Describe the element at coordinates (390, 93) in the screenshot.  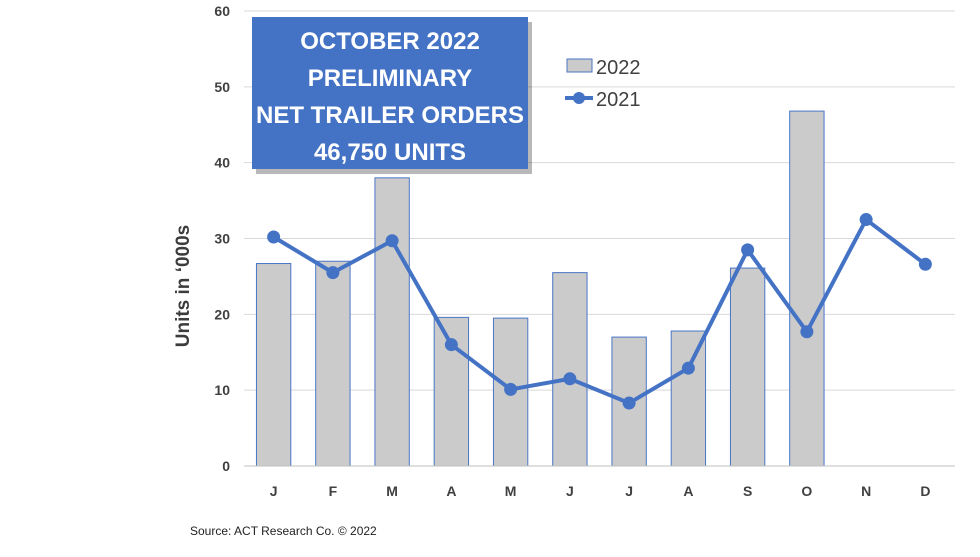
I see `annotation-background` at that location.